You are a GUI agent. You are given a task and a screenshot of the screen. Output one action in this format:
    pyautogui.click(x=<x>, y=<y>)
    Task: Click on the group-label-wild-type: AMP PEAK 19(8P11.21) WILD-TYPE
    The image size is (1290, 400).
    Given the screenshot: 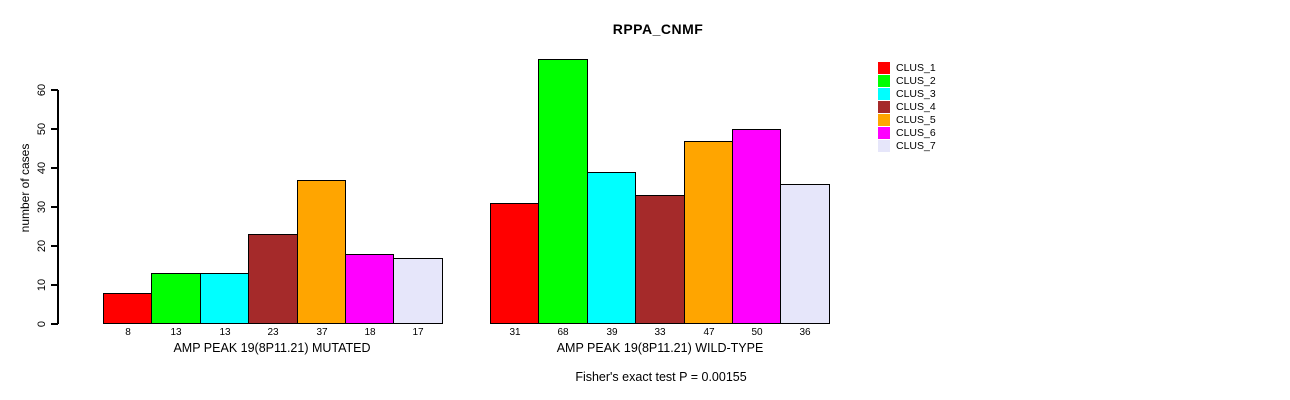 What is the action you would take?
    pyautogui.click(x=660, y=348)
    